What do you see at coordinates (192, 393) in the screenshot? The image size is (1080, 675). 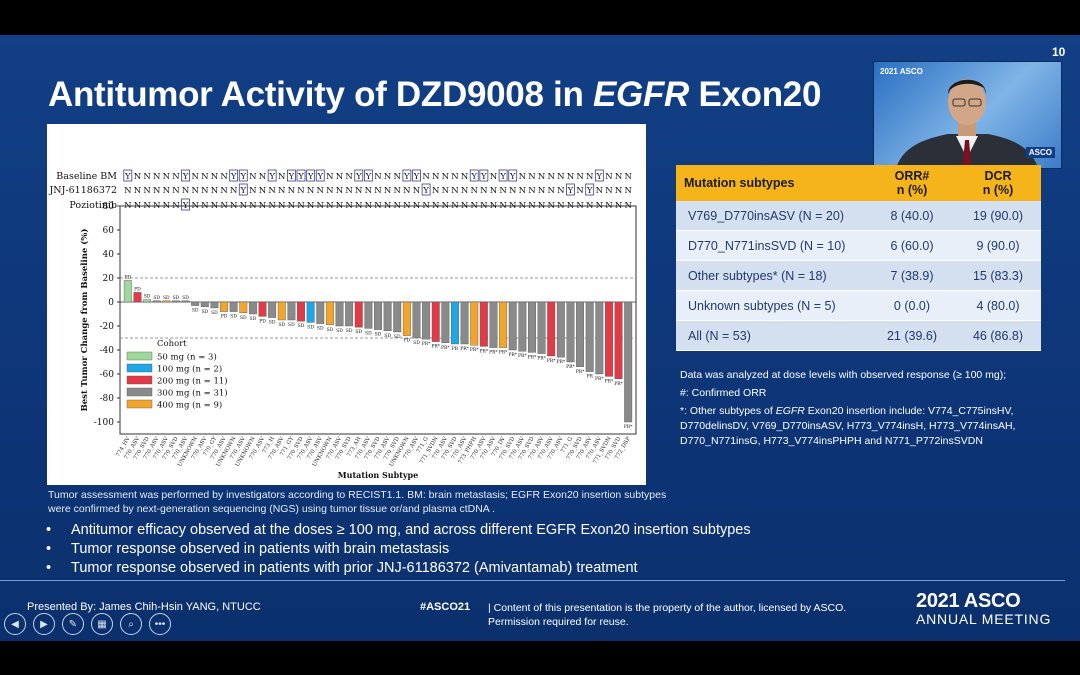 I see `legend-label: 300 mg (n = 31)` at bounding box center [192, 393].